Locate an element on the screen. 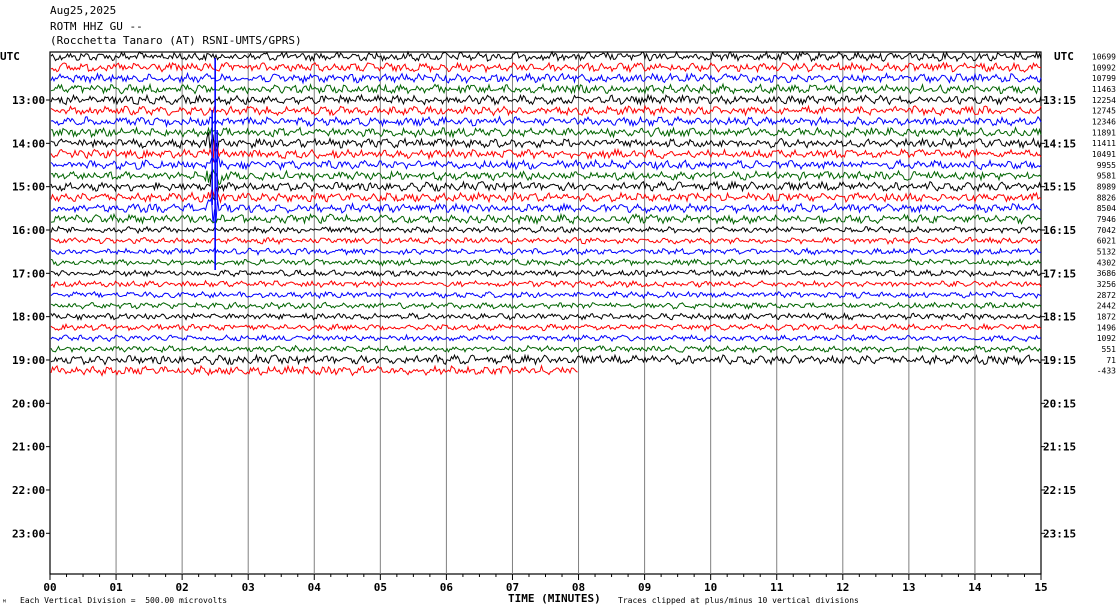 Image resolution: width=1120 pixels, height=614 pixels. trace-offset-label: -433 is located at coordinates (1106, 371).